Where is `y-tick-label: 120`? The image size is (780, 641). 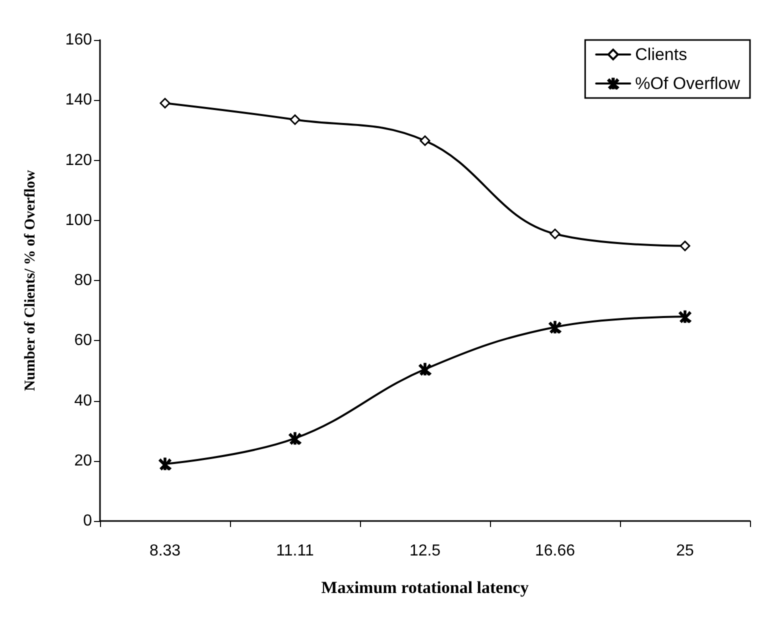
y-tick-label: 120 is located at coordinates (78, 160).